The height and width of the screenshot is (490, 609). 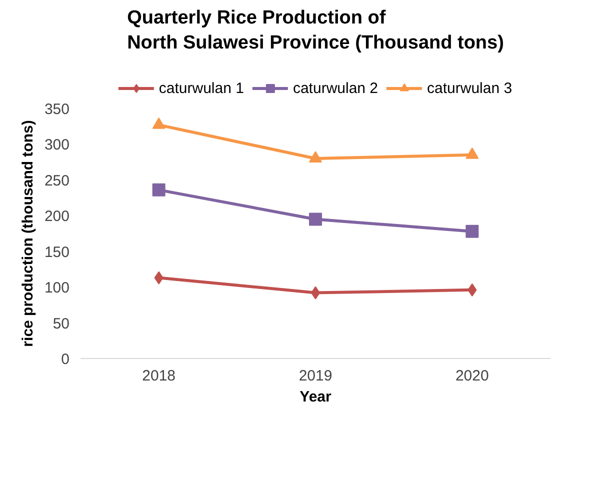 What do you see at coordinates (57, 252) in the screenshot?
I see `y-tick-label: 150` at bounding box center [57, 252].